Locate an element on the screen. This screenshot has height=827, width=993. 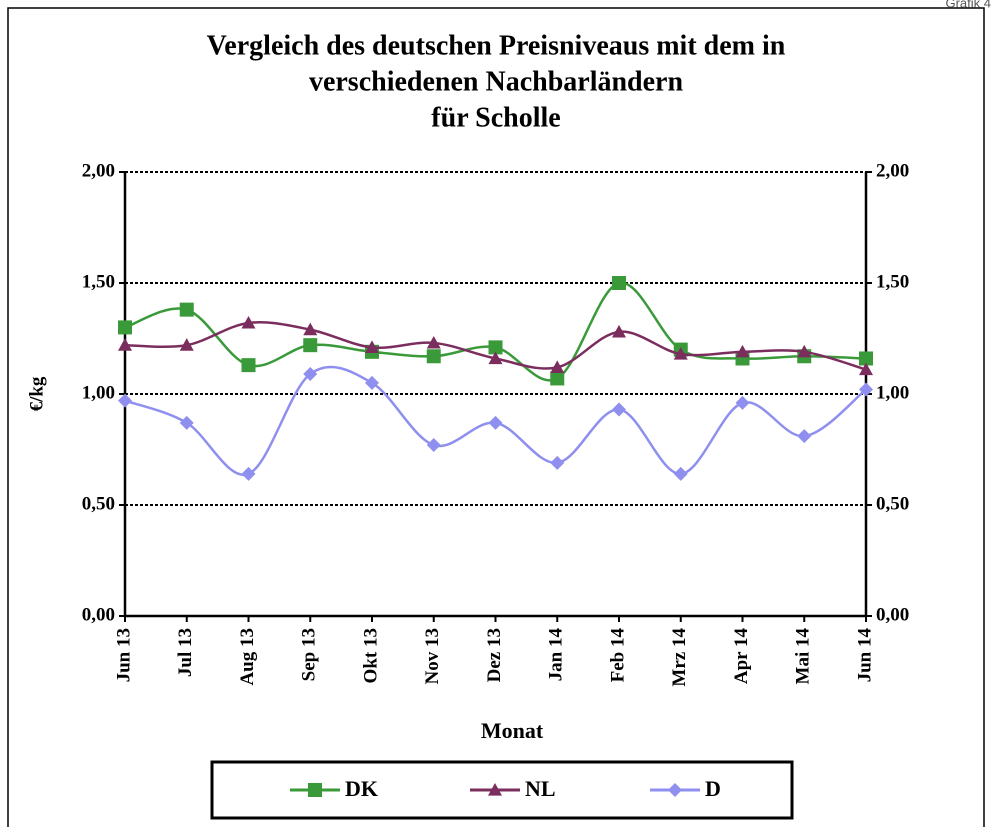
y2-tick-label: 1,00 is located at coordinates (892, 392).